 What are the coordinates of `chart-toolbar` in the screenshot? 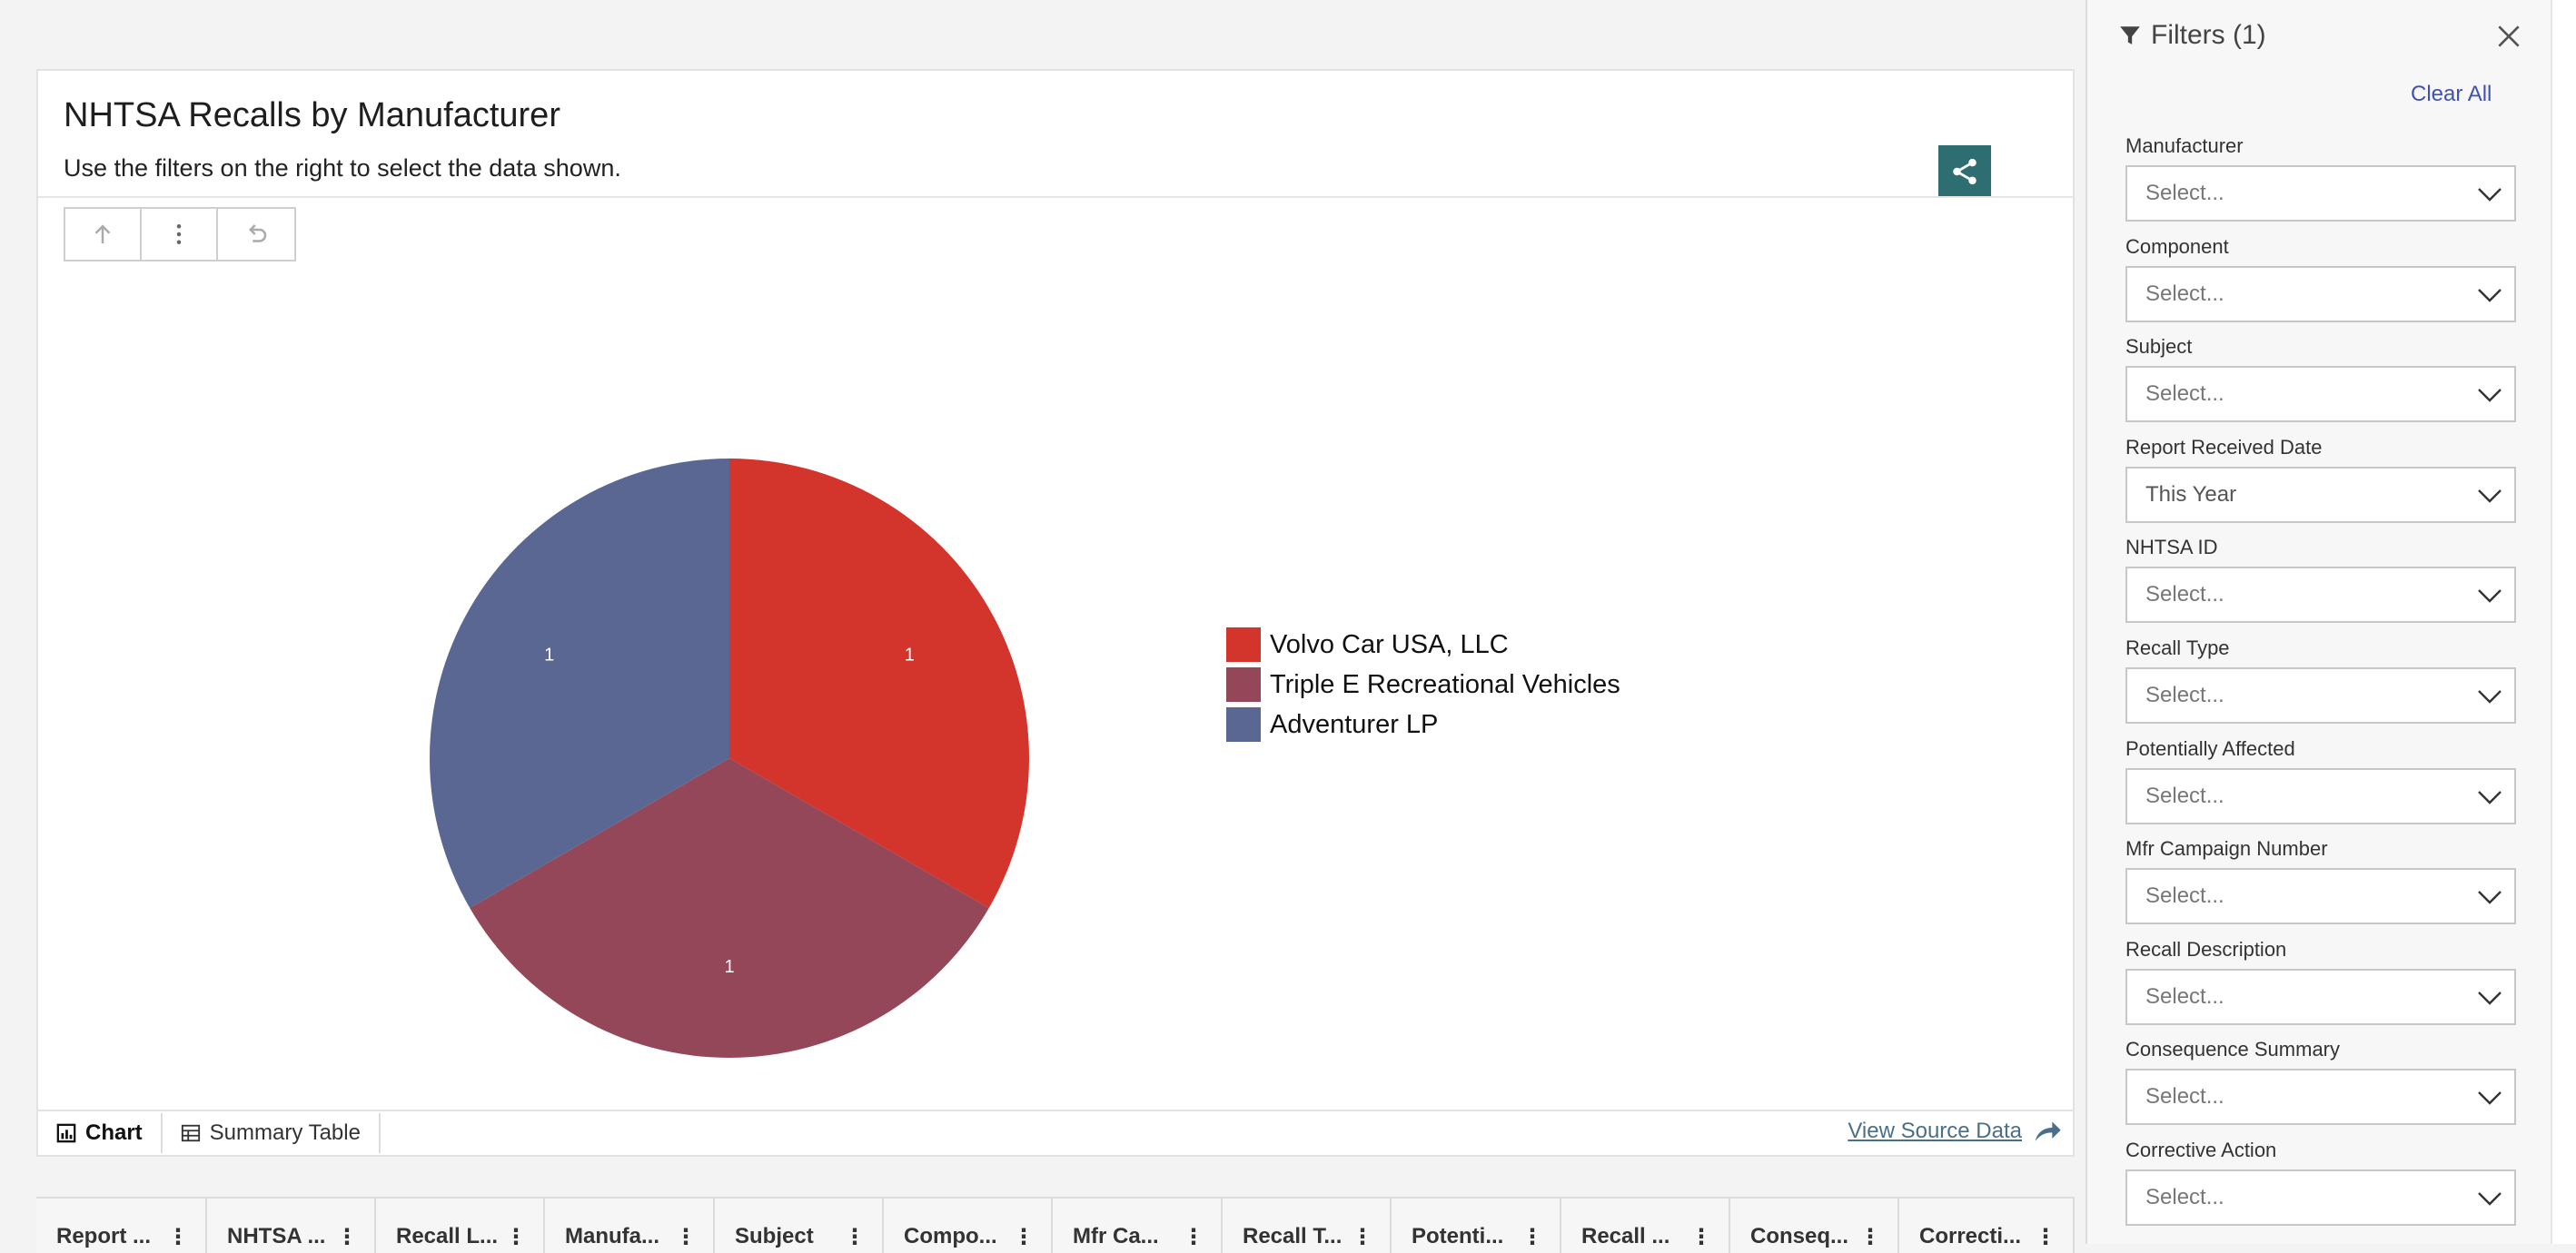 It's located at (180, 234).